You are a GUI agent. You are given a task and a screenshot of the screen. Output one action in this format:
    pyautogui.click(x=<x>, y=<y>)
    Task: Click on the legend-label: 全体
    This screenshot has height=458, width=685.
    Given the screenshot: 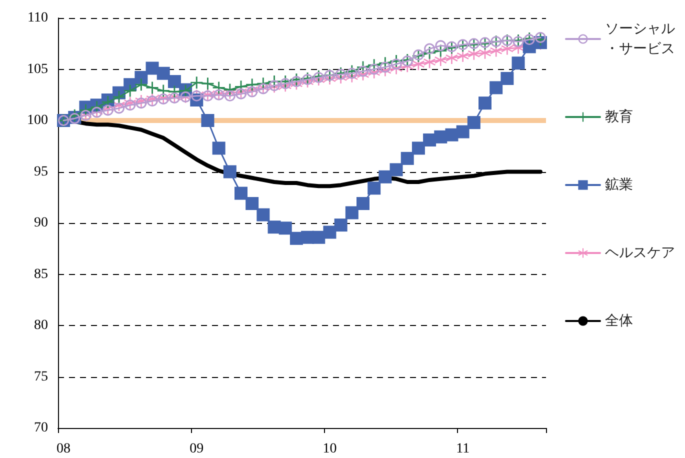 What is the action you would take?
    pyautogui.click(x=619, y=321)
    